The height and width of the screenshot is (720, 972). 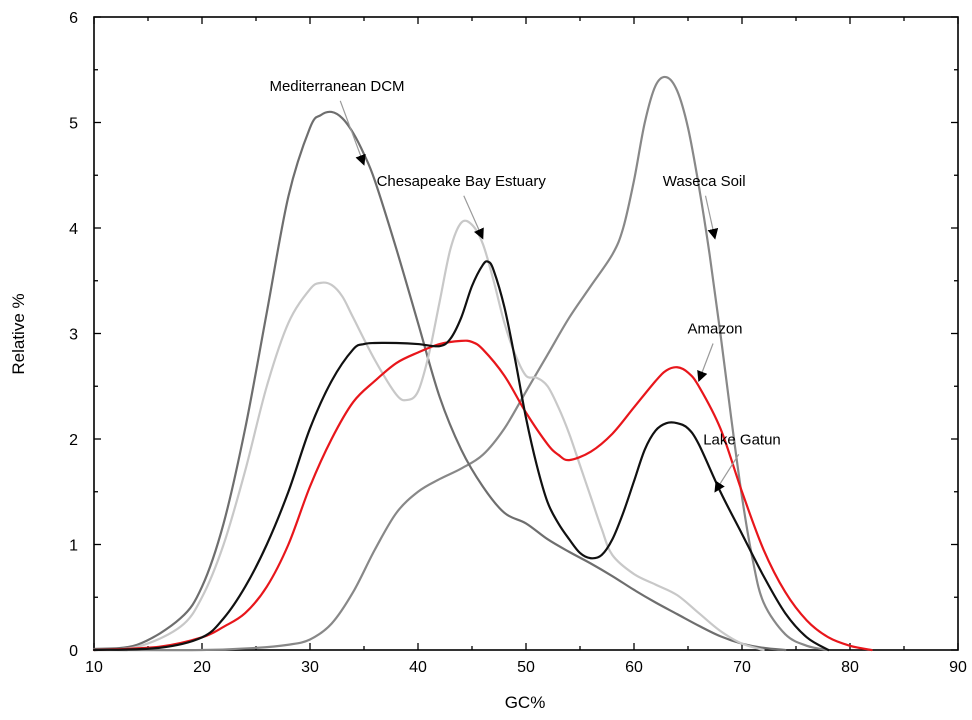 What do you see at coordinates (73, 440) in the screenshot?
I see `y-tick-label: 2` at bounding box center [73, 440].